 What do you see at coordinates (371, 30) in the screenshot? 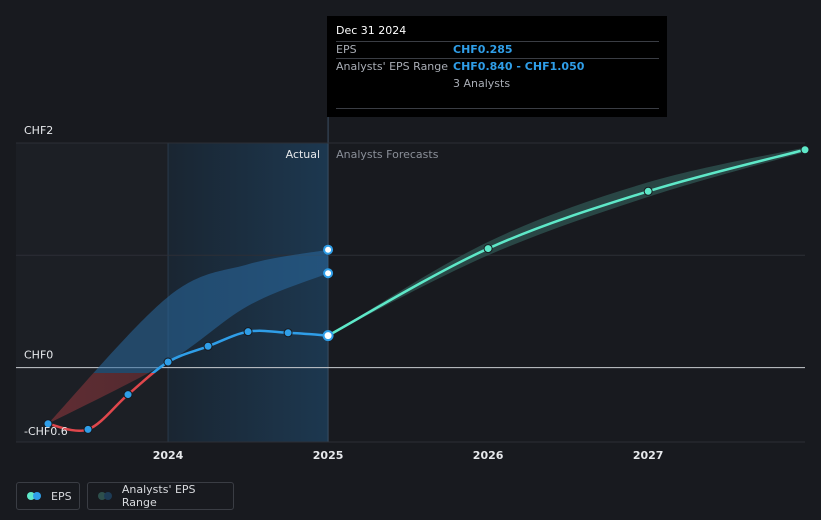
I see `tooltip-date: Dec 31 2024` at bounding box center [371, 30].